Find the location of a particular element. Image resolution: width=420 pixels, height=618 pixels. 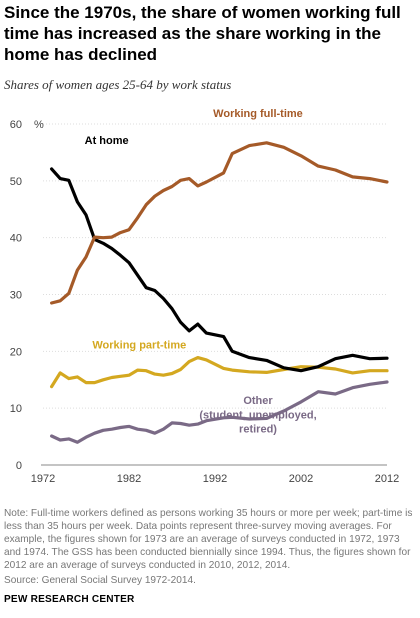

x-tick-label: 1972 is located at coordinates (43, 479).